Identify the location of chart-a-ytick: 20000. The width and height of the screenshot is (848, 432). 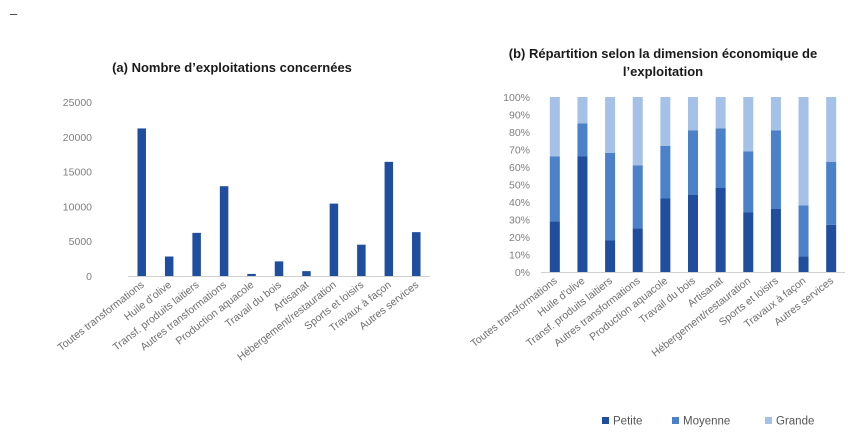
(77, 138).